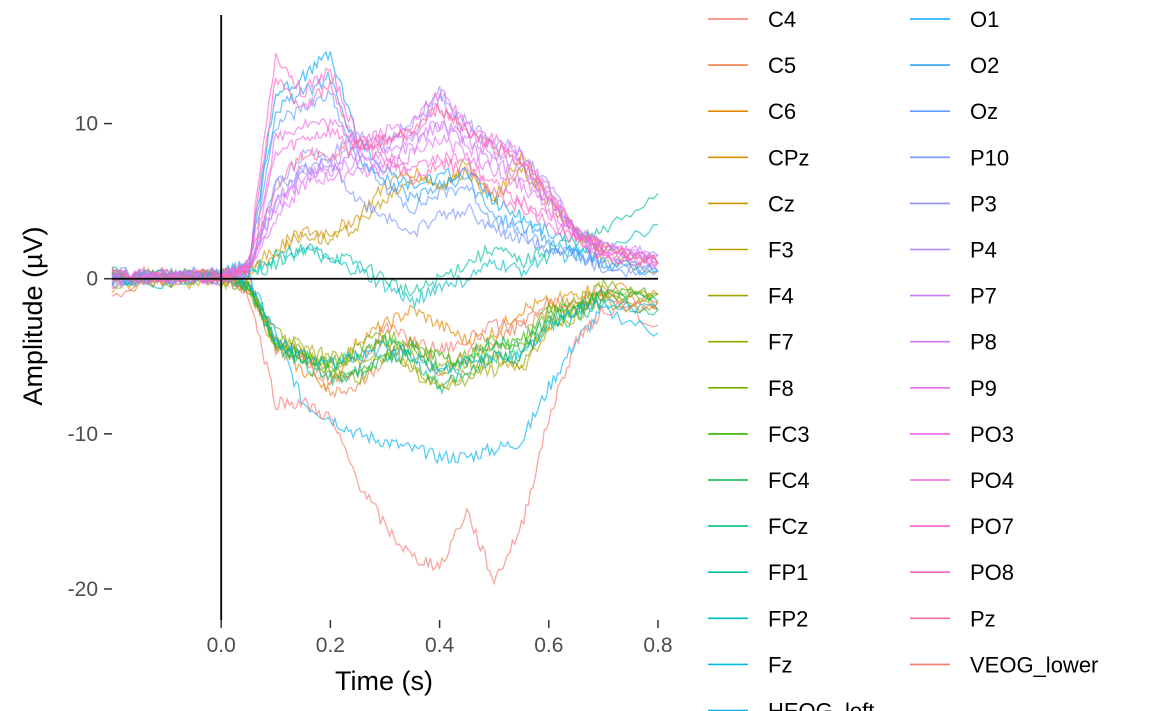  What do you see at coordinates (788, 618) in the screenshot?
I see `legend-label: FP2` at bounding box center [788, 618].